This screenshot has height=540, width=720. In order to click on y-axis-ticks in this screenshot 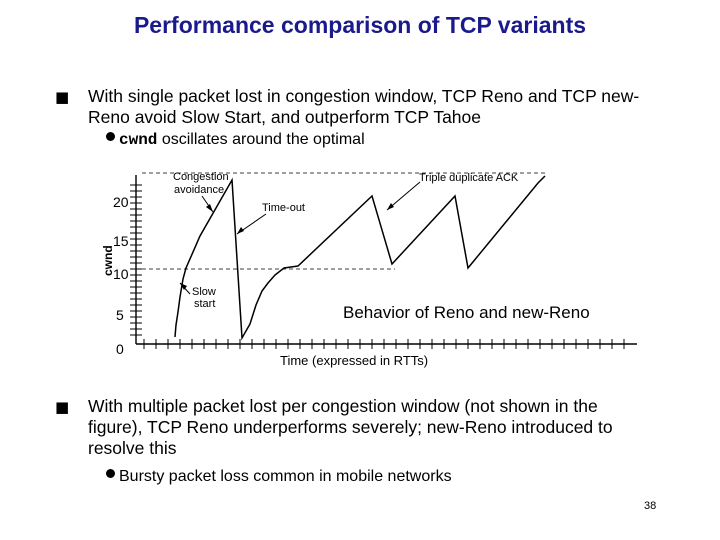, I will do `click(136, 260)`.